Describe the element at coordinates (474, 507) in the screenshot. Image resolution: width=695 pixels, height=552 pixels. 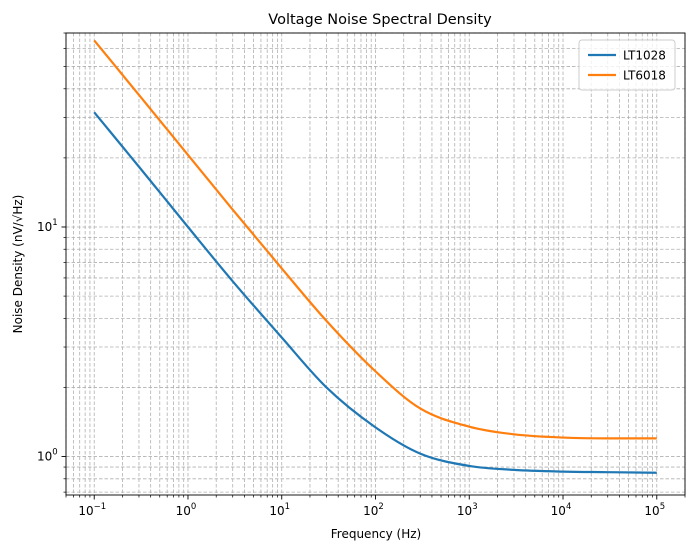
I see `x-tick-exponent: 3` at that location.